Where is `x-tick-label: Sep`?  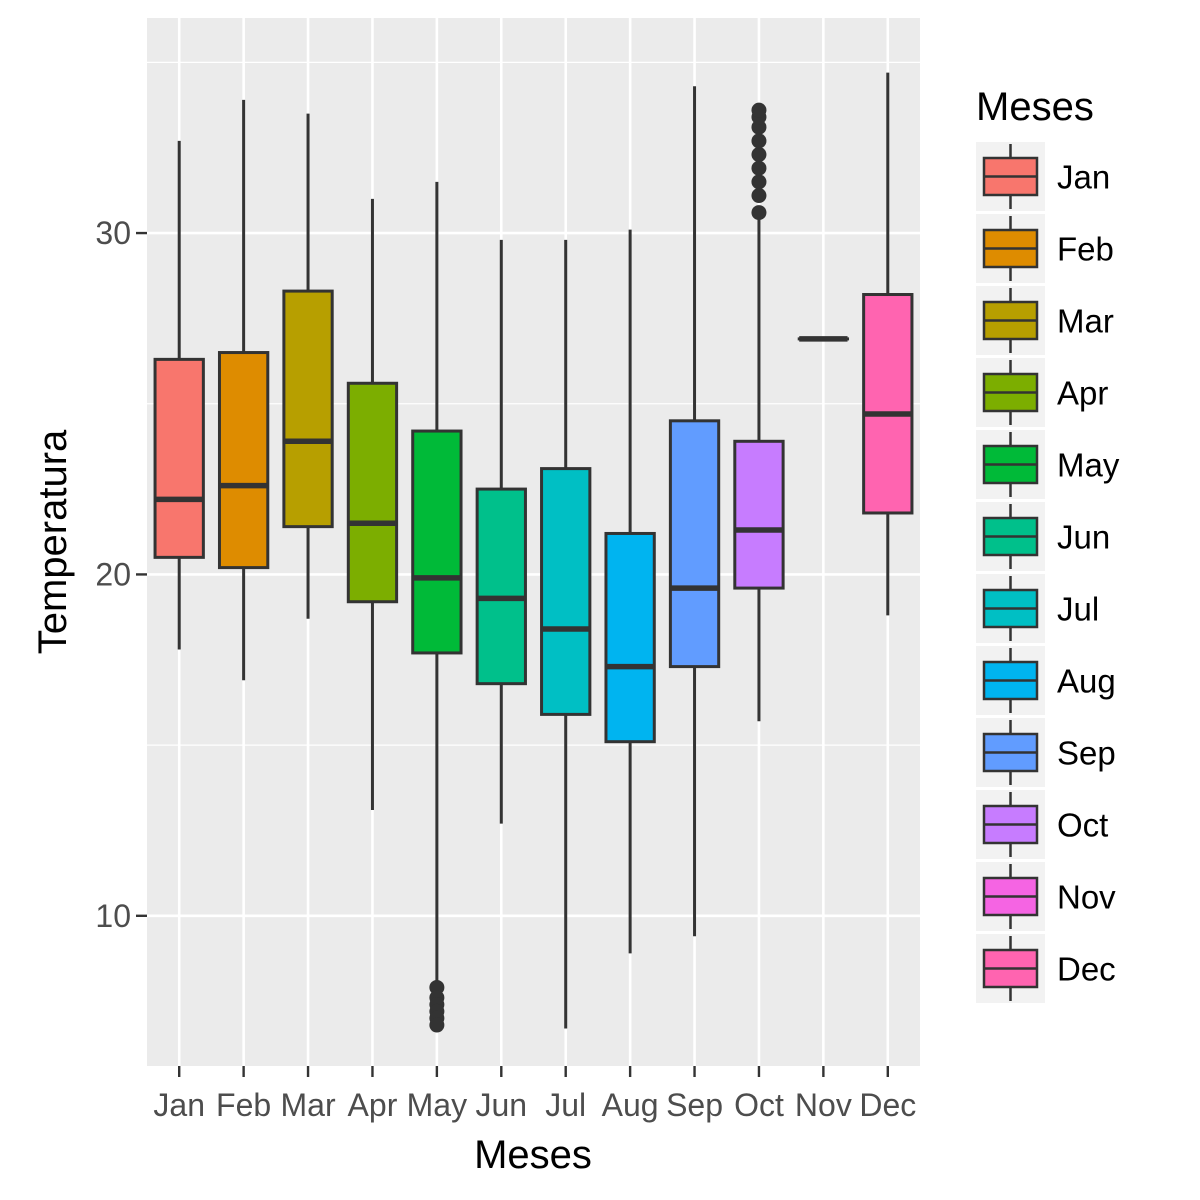 x-tick-label: Sep is located at coordinates (694, 1105).